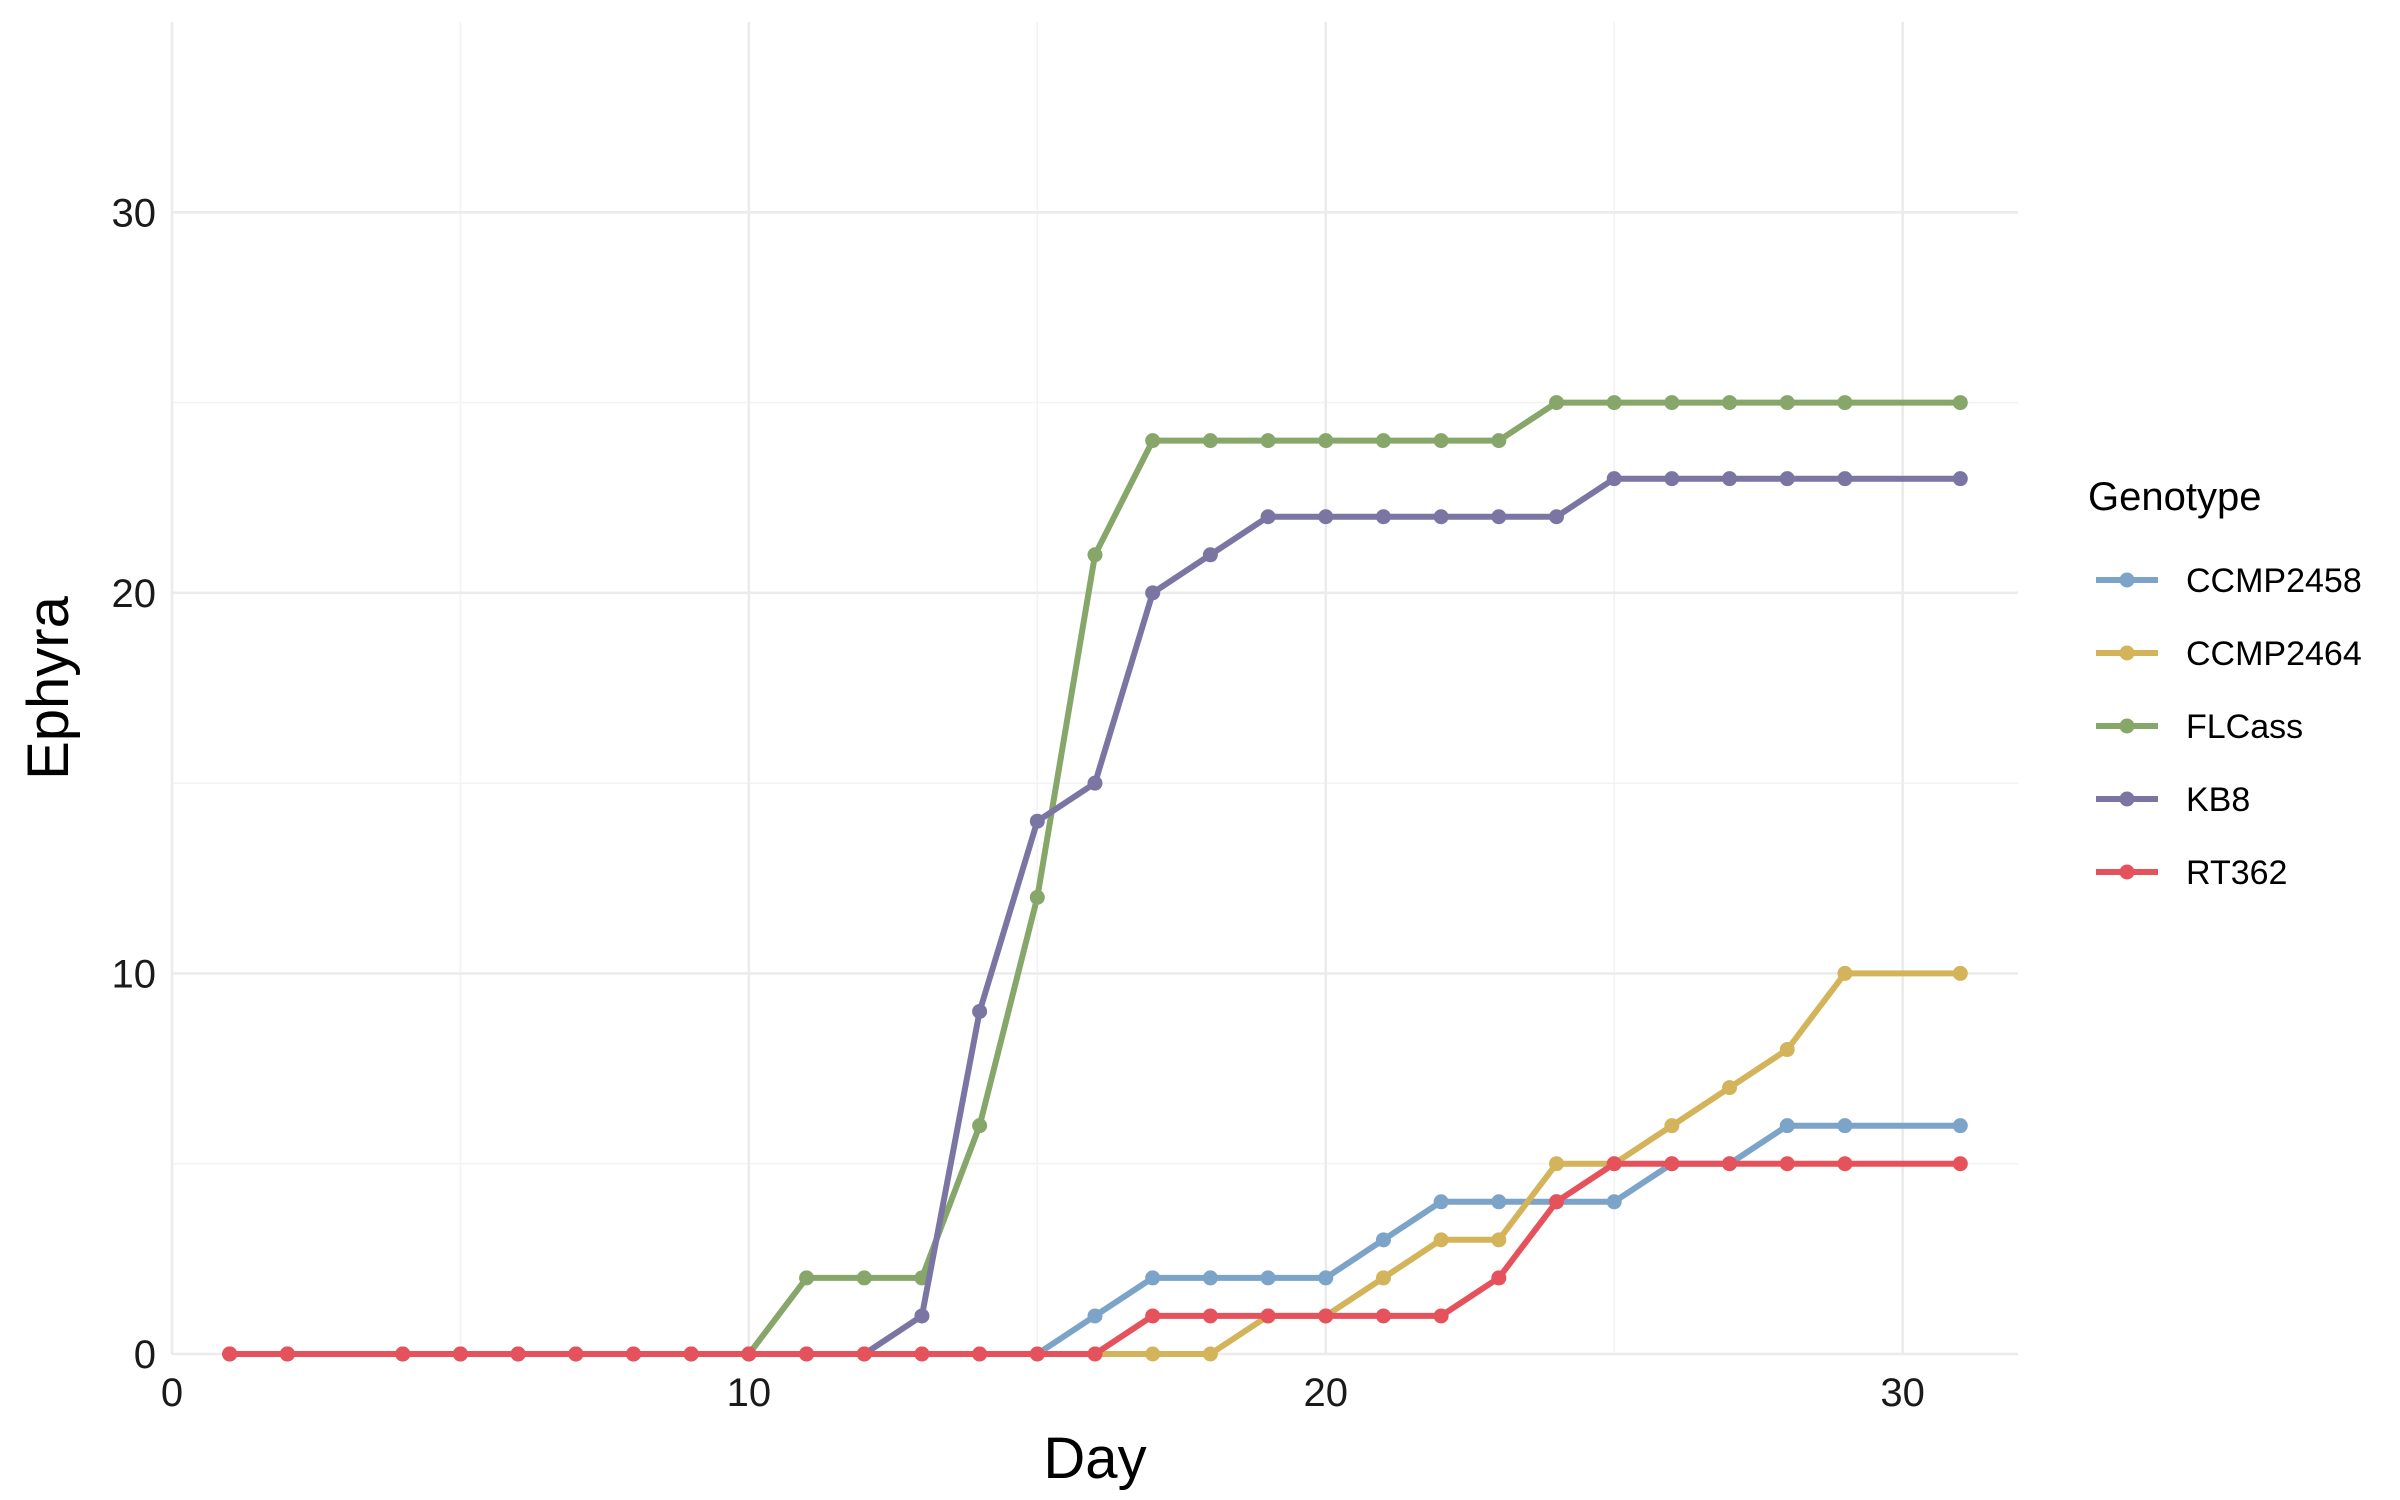  I want to click on legend-item-ccmp2464: CCMP2464, so click(2229, 654).